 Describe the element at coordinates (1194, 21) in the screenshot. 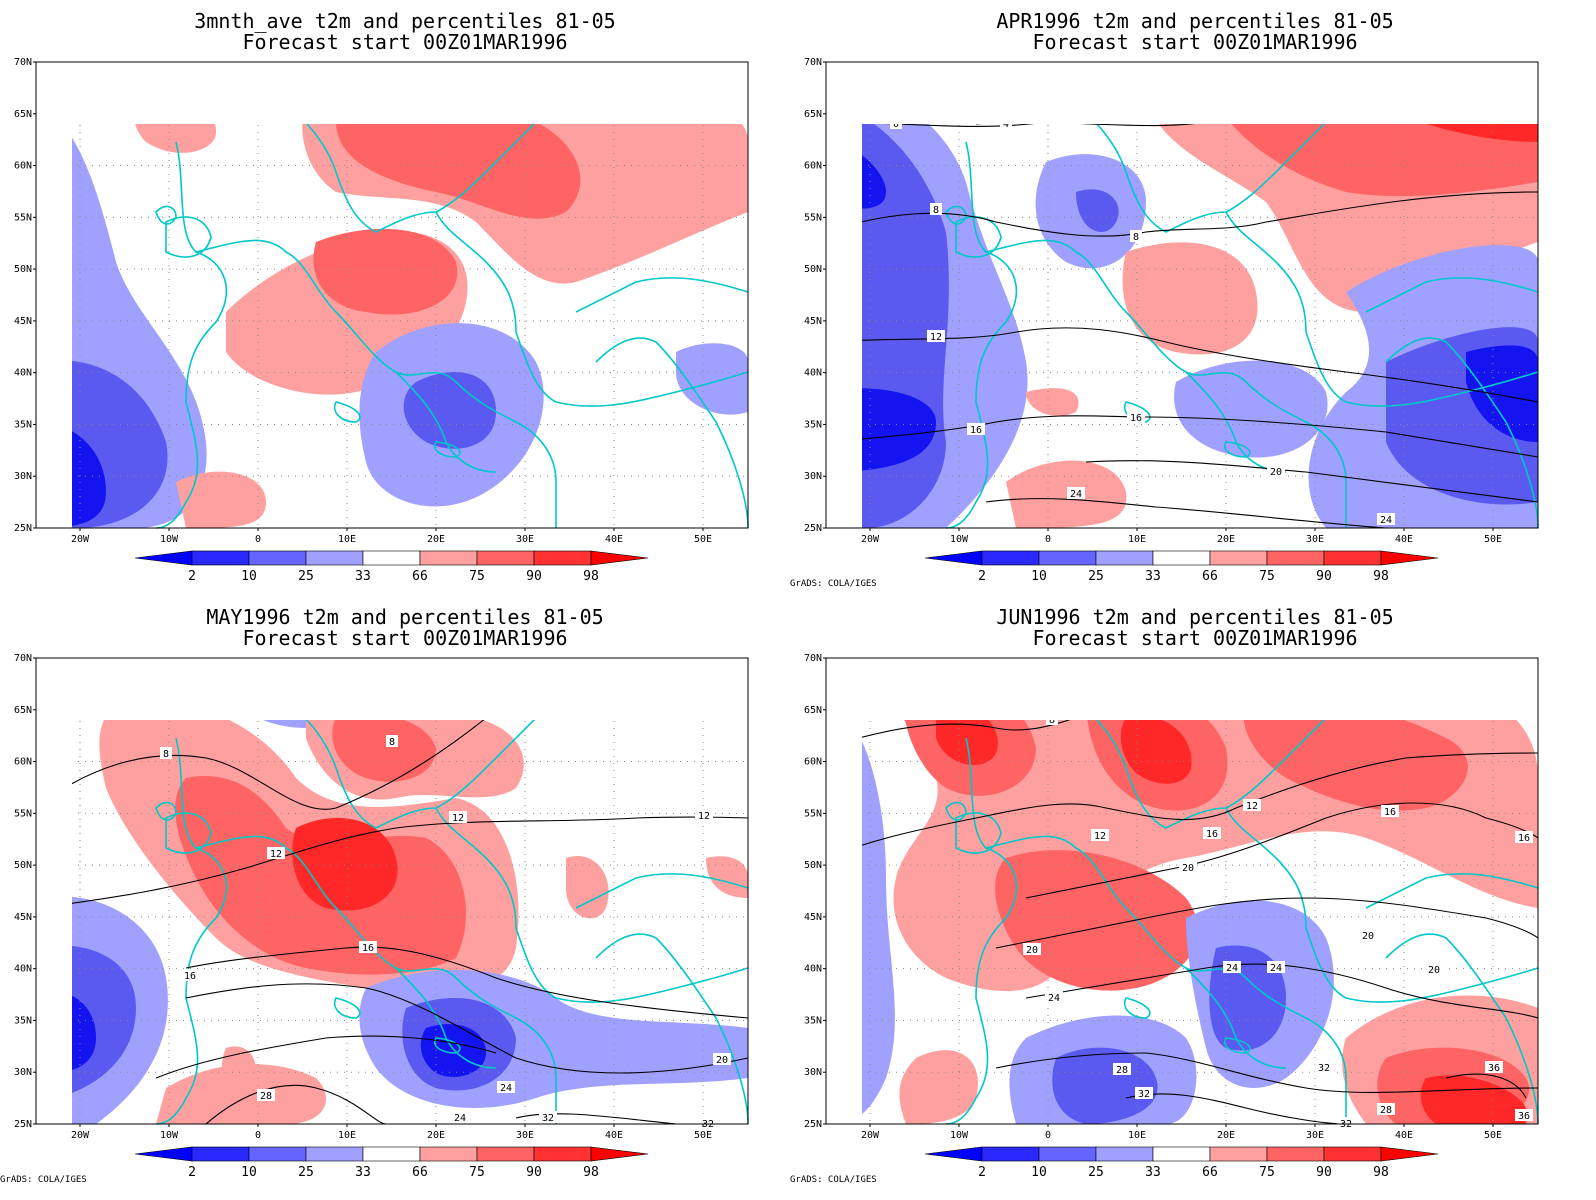

I see `panel-title-line1: APR1996 t2m and percentiles 81-05` at that location.